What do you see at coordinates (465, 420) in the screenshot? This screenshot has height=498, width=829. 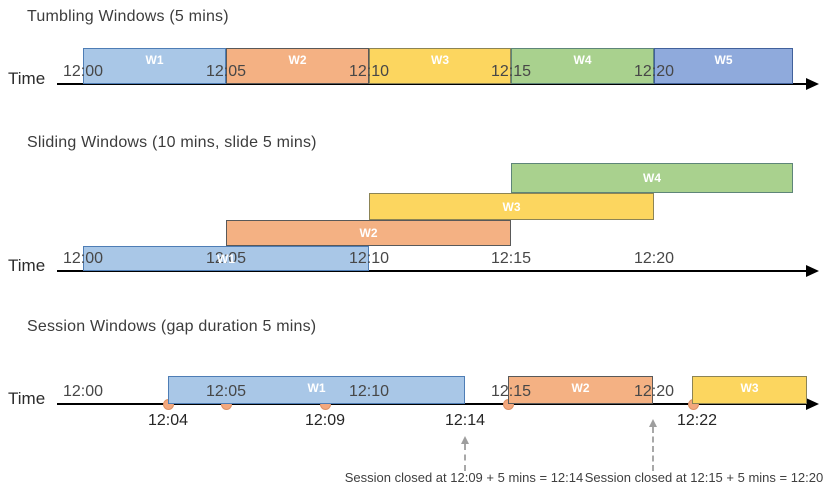 I see `event-time-label: 12:14` at bounding box center [465, 420].